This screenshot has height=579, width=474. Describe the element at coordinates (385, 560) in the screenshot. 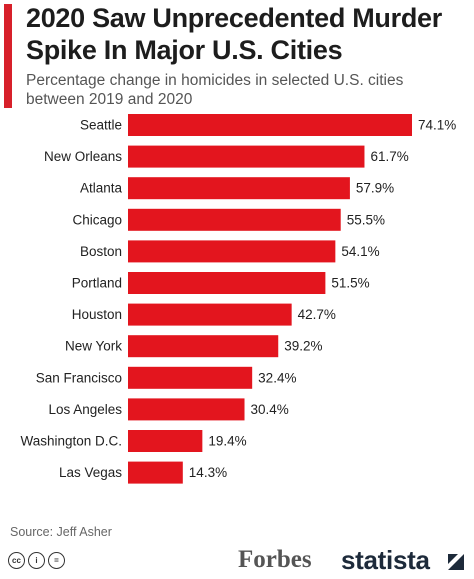

I see `statista-logo: statista` at that location.